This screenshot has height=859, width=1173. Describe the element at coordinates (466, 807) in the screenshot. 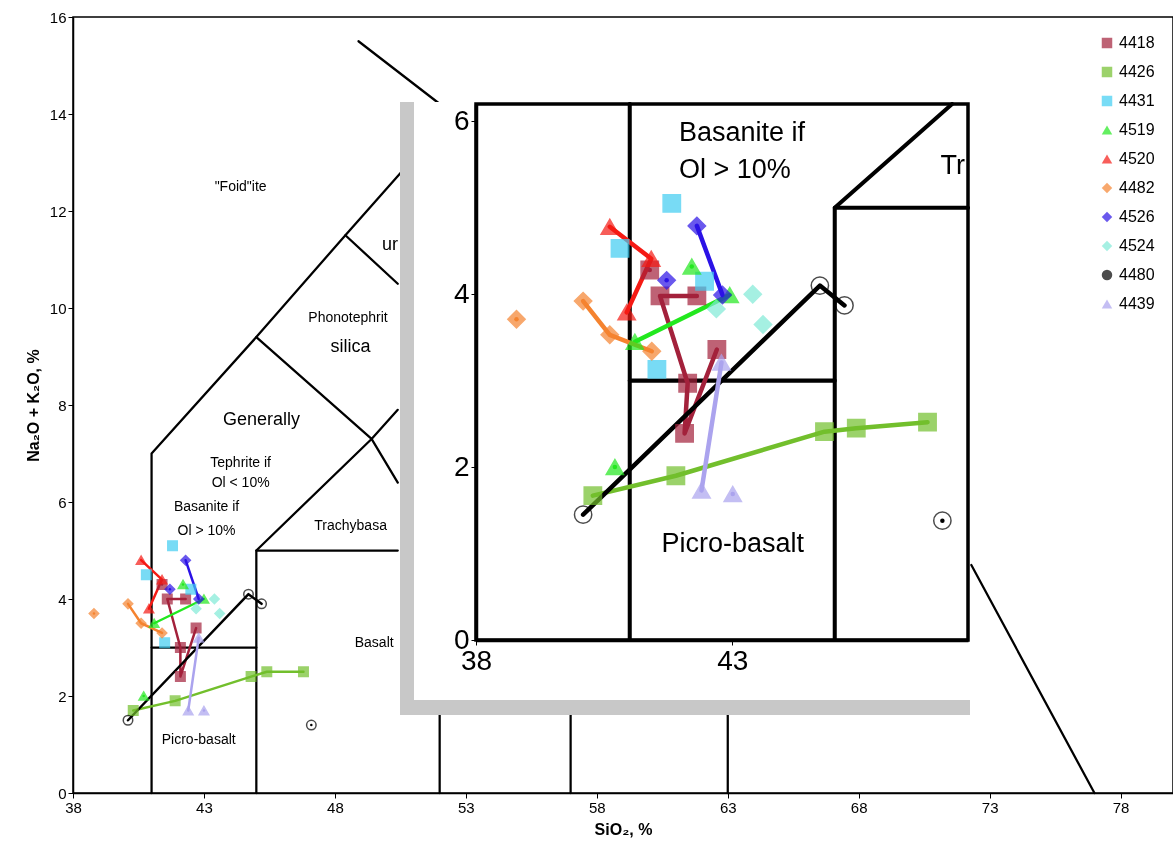

I see `x-tick-label: 53` at that location.